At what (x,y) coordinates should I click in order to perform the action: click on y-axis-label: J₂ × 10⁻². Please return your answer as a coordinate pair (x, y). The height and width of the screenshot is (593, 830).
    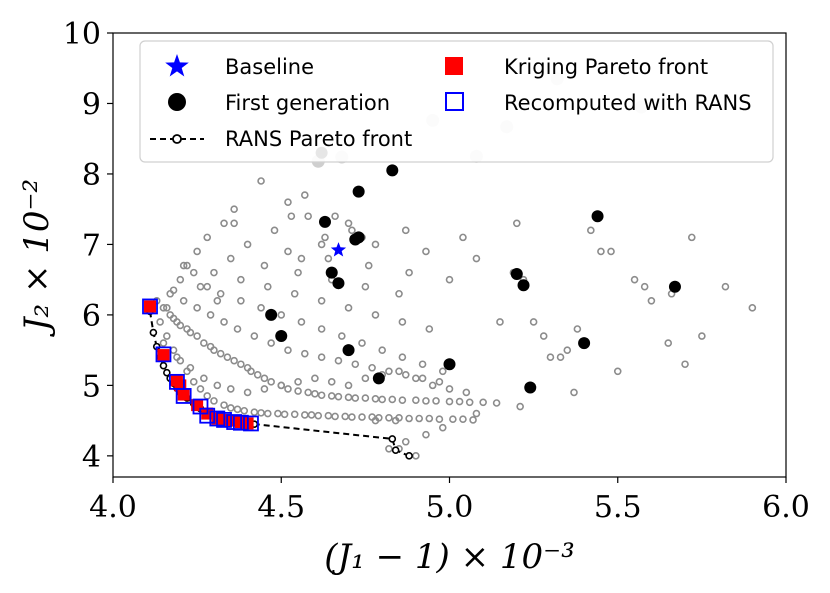
    Looking at the image, I should click on (37, 258).